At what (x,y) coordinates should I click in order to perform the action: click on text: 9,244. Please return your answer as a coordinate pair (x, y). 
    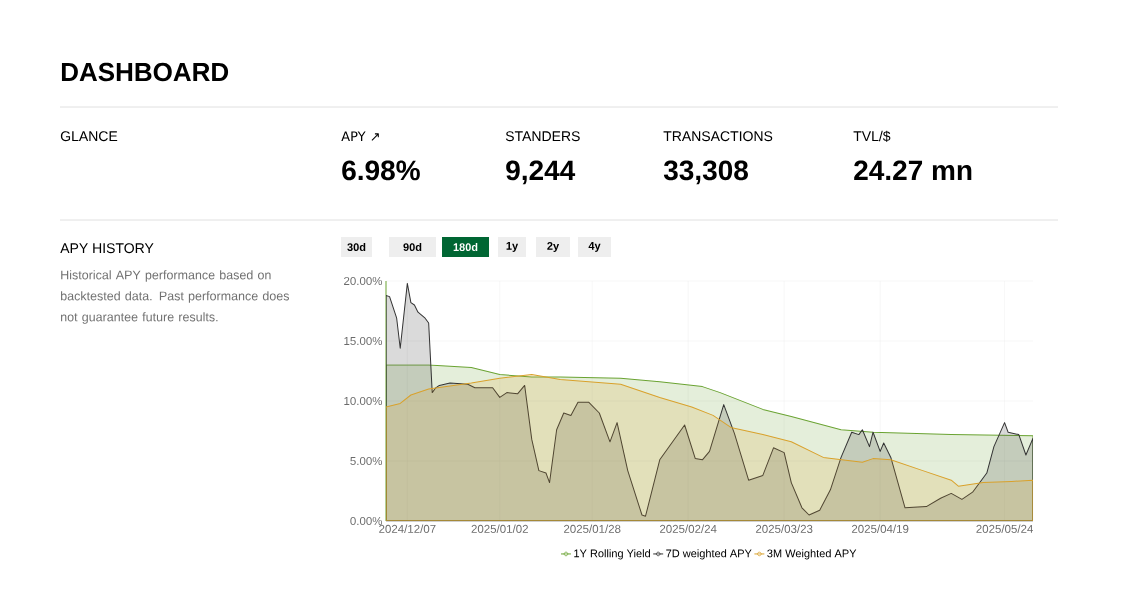
    Looking at the image, I should click on (541, 172).